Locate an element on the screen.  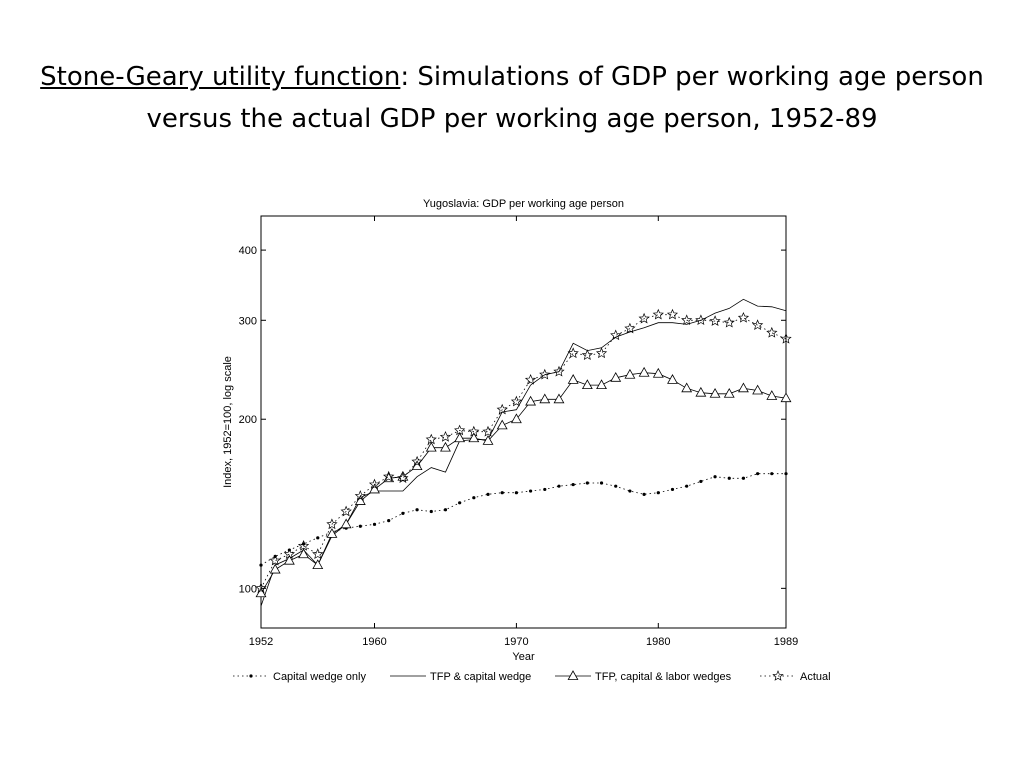
series-line-tfp-capital-labor-wedges is located at coordinates (523, 483).